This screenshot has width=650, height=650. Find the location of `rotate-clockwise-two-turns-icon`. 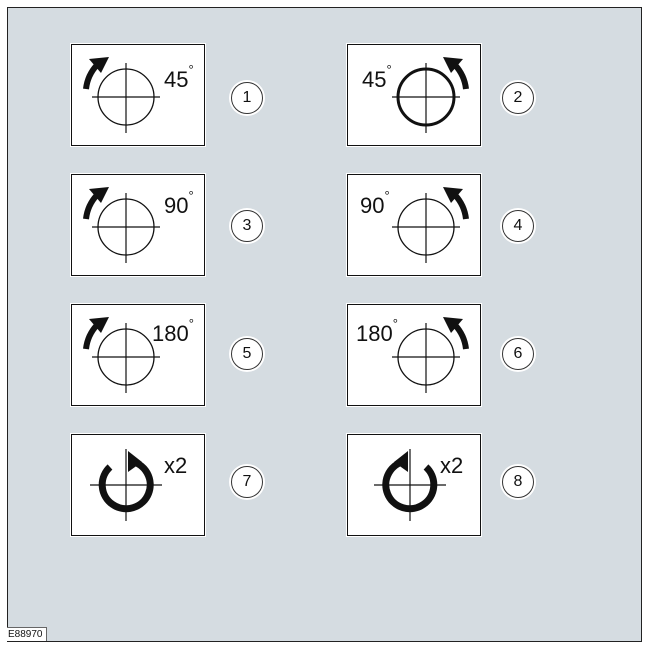

rotate-clockwise-two-turns-icon is located at coordinates (126, 485).